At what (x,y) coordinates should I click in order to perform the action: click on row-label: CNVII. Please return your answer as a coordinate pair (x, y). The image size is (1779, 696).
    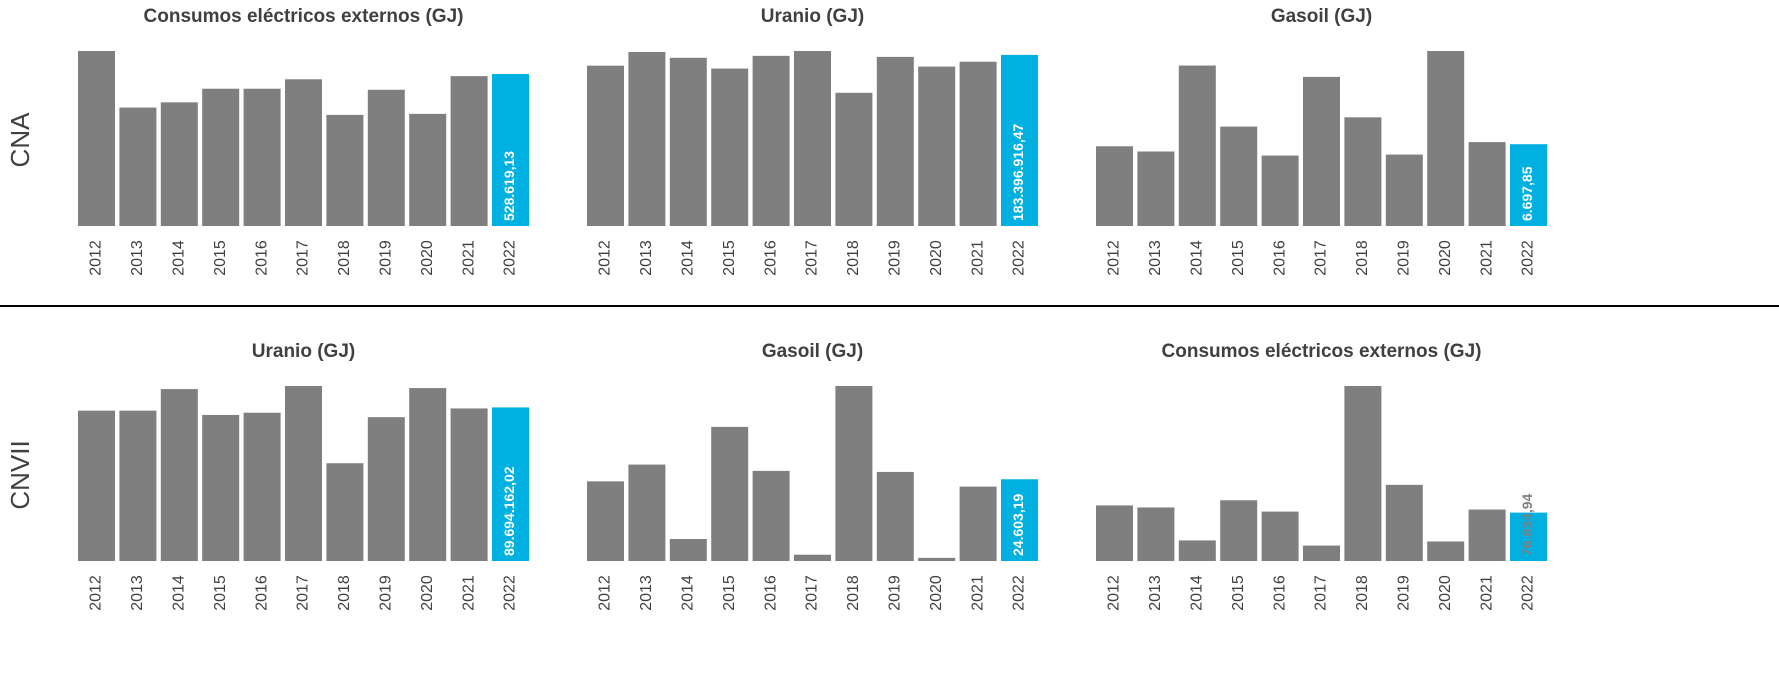
    Looking at the image, I should click on (20, 474).